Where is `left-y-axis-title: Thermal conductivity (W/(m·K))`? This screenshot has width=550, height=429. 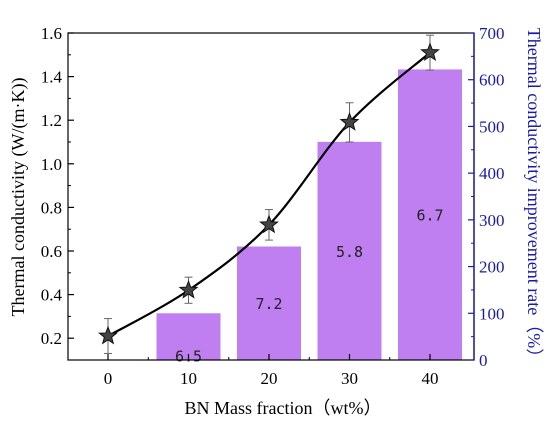
left-y-axis-title: Thermal conductivity (W/(m·K)) is located at coordinates (18, 197).